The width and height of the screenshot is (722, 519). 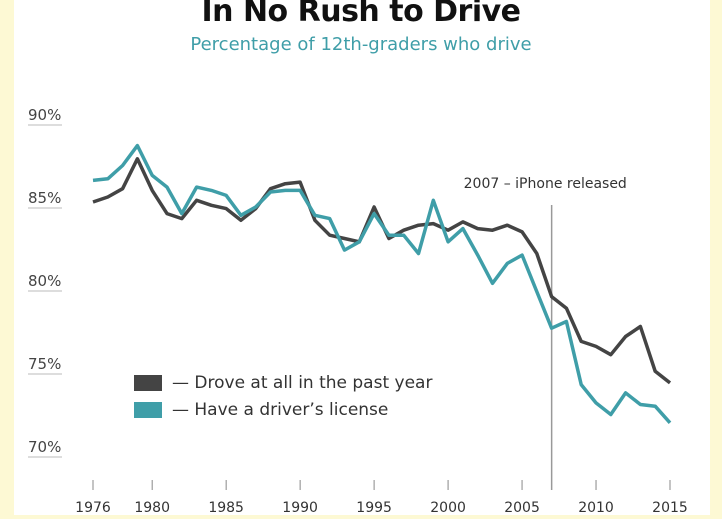 I want to click on x-tick-label: 1976, so click(x=93, y=508).